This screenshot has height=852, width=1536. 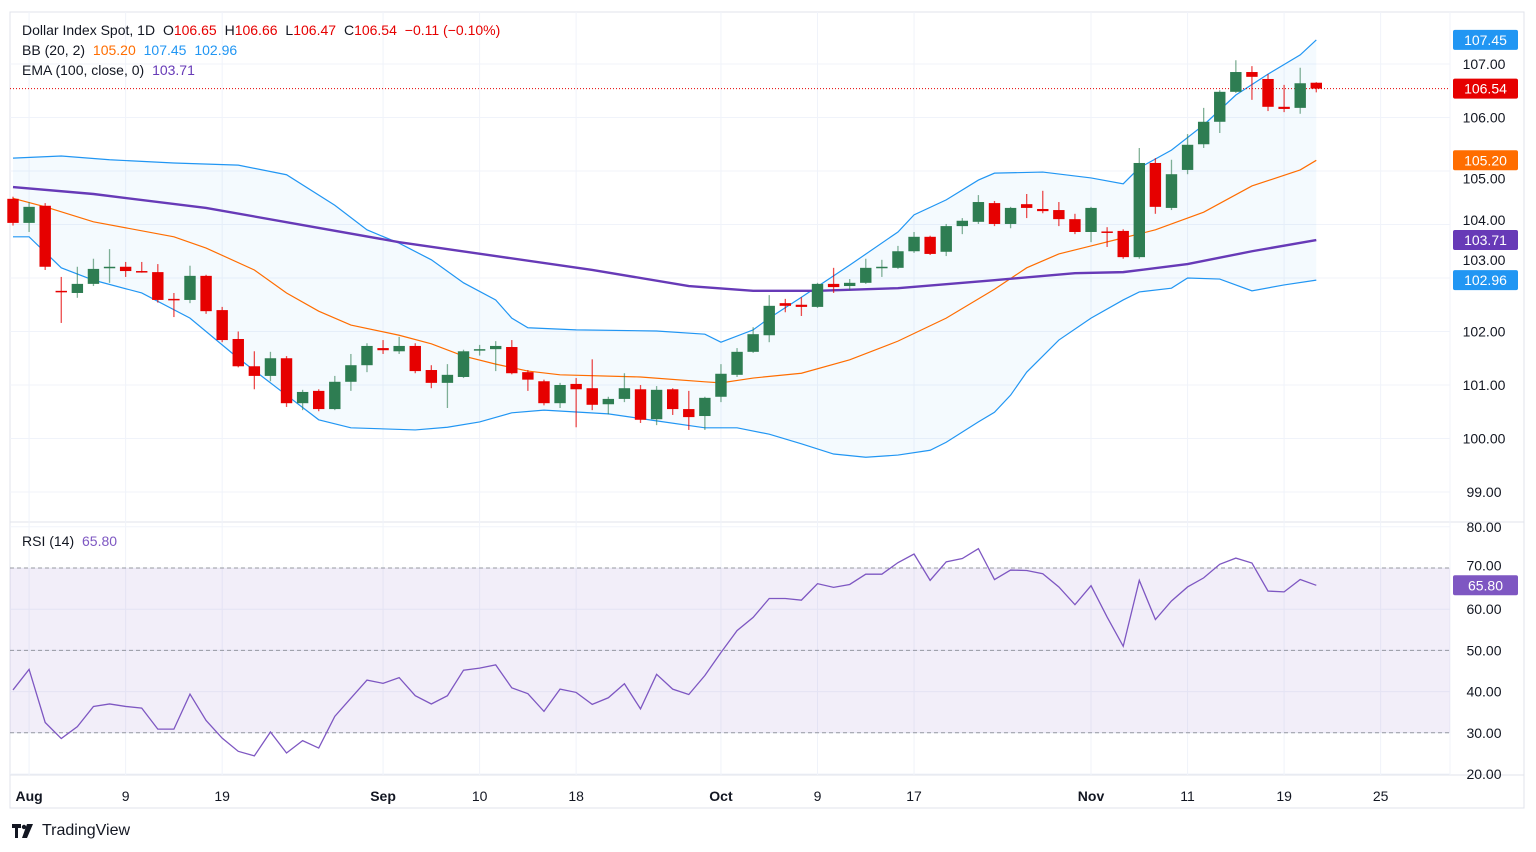 I want to click on bb-label: BB (20, 2), so click(x=54, y=50).